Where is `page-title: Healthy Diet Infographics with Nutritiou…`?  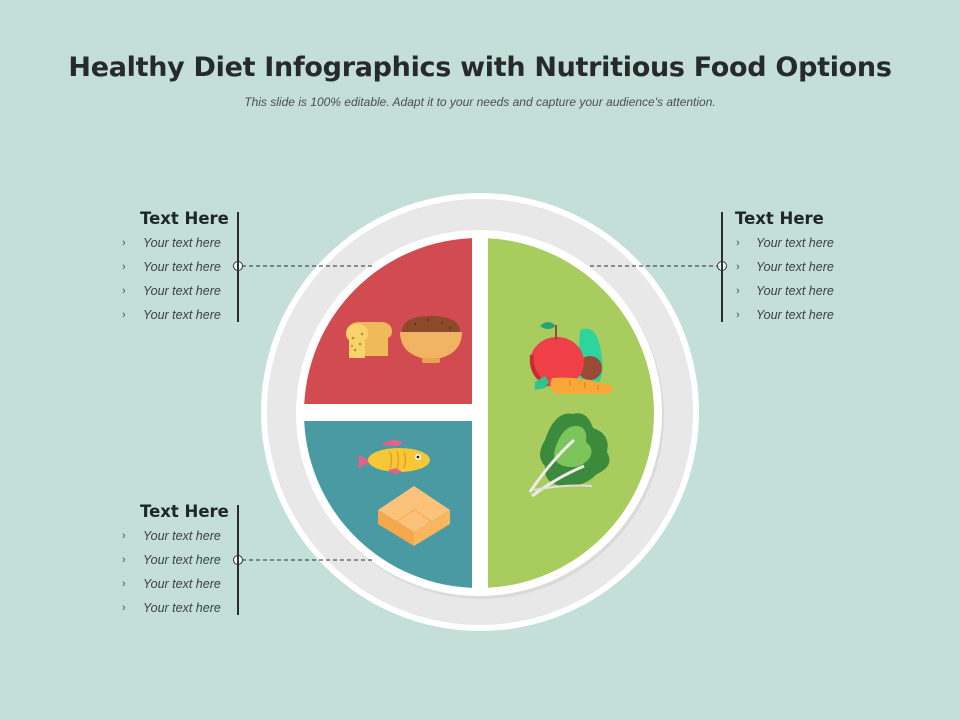 page-title: Healthy Diet Infographics with Nutritiou… is located at coordinates (480, 67).